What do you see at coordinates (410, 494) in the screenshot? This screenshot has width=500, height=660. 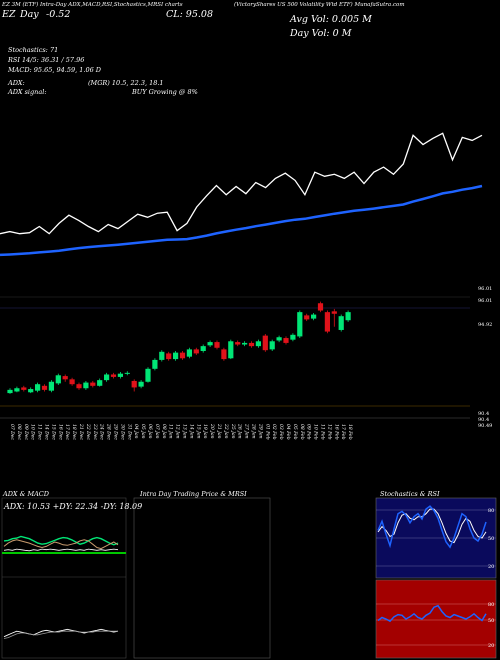 I see `stoch-panel-title: Stochastics & RSI` at bounding box center [410, 494].